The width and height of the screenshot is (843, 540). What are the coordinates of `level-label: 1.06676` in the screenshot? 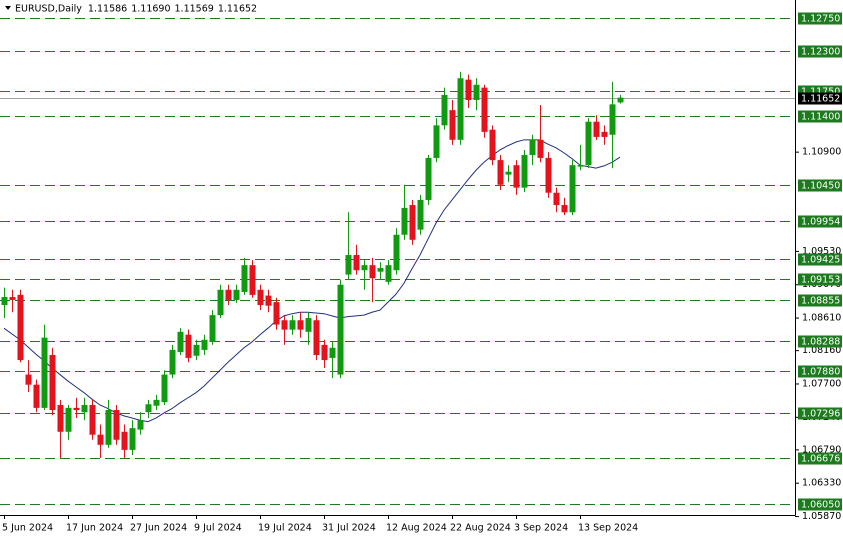 It's located at (820, 459).